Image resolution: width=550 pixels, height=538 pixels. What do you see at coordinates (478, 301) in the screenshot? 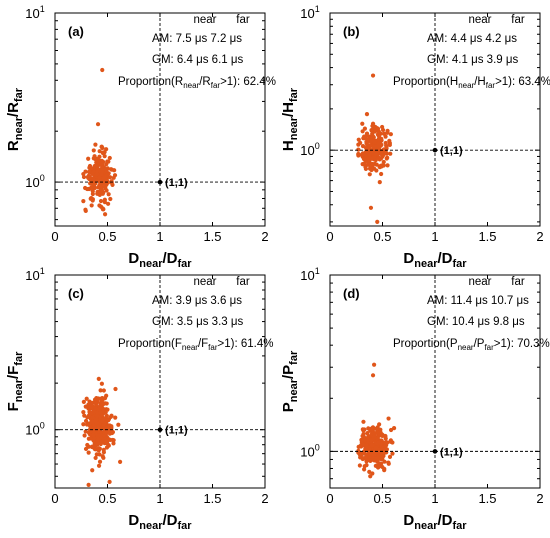
I see `stats-row: AM: 11.4 μs 10.7 μs` at bounding box center [478, 301].